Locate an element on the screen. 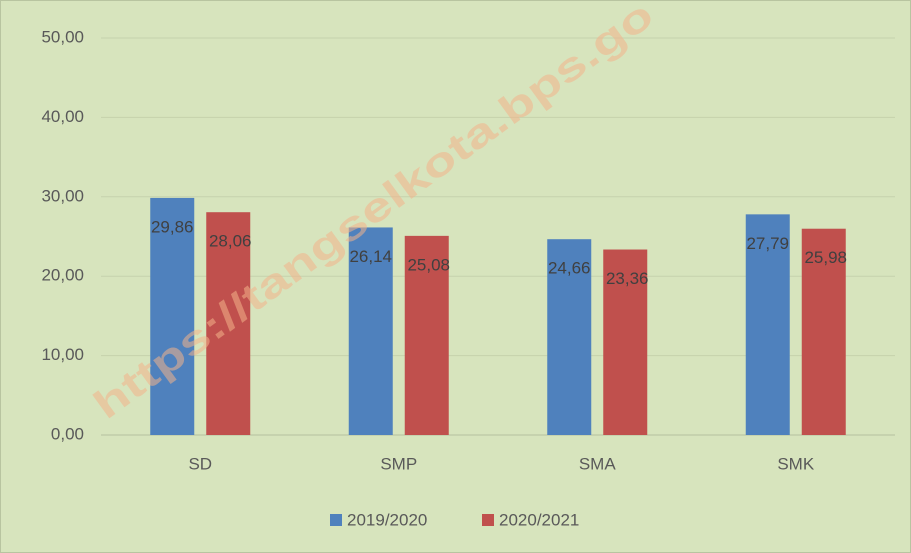  y-tick-label: 40,00 is located at coordinates (62, 116).